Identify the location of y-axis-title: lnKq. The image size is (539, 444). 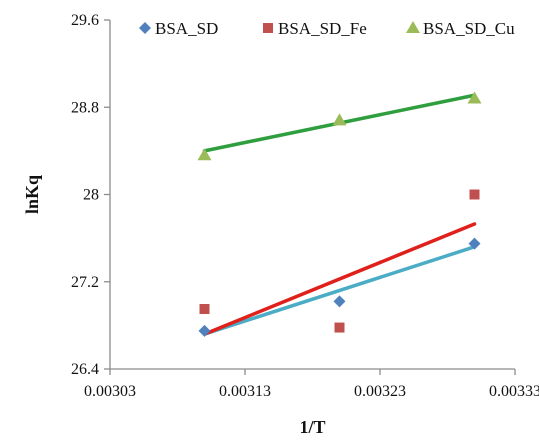
(32, 194).